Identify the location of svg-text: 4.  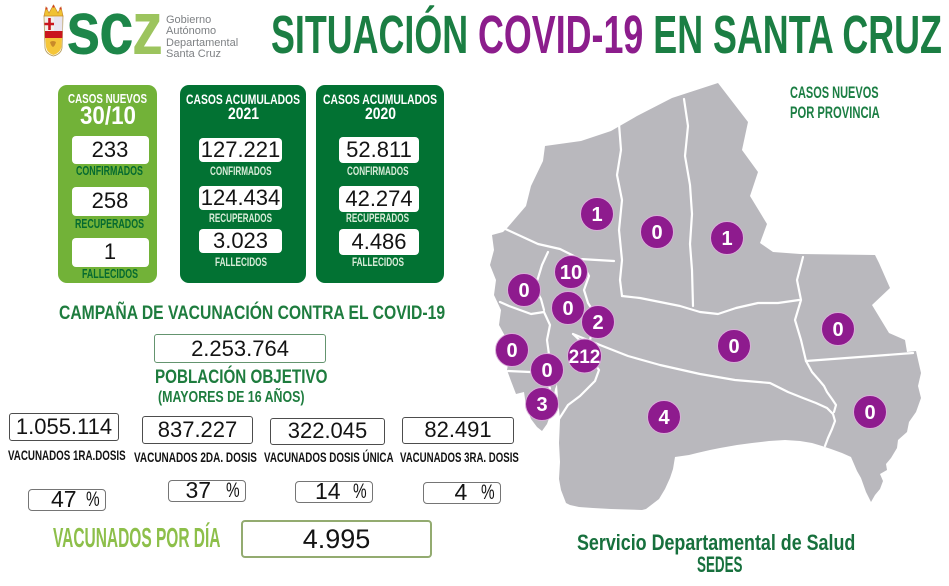
(664, 418).